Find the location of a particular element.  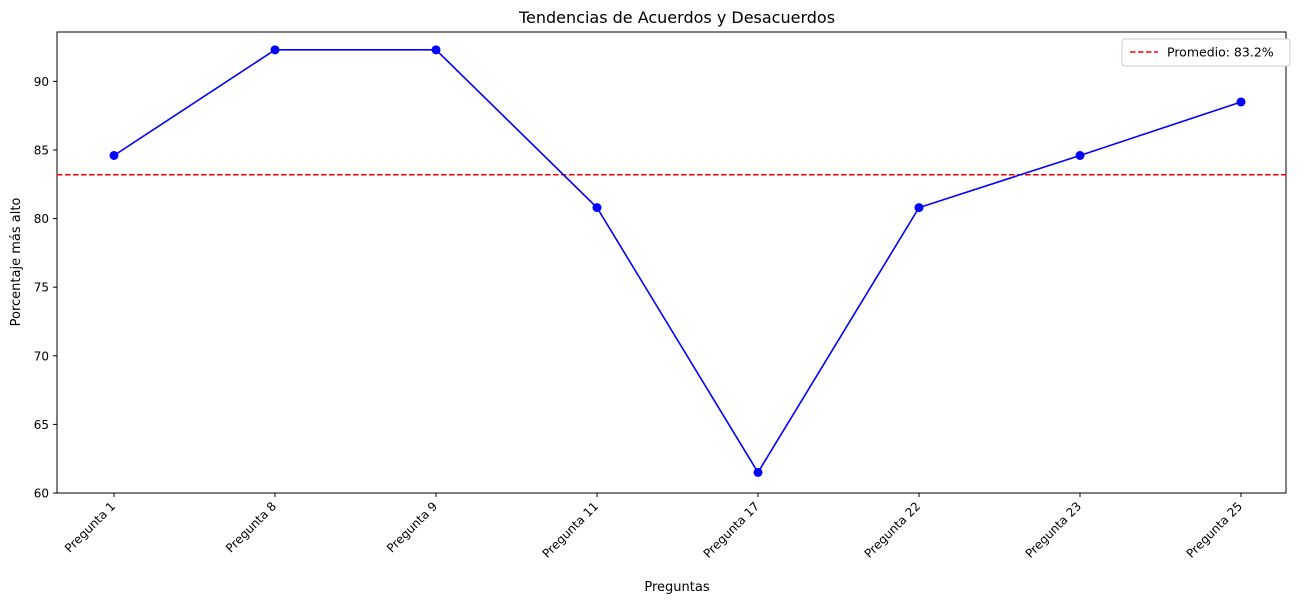

y-tick-label: 90 is located at coordinates (41, 82).